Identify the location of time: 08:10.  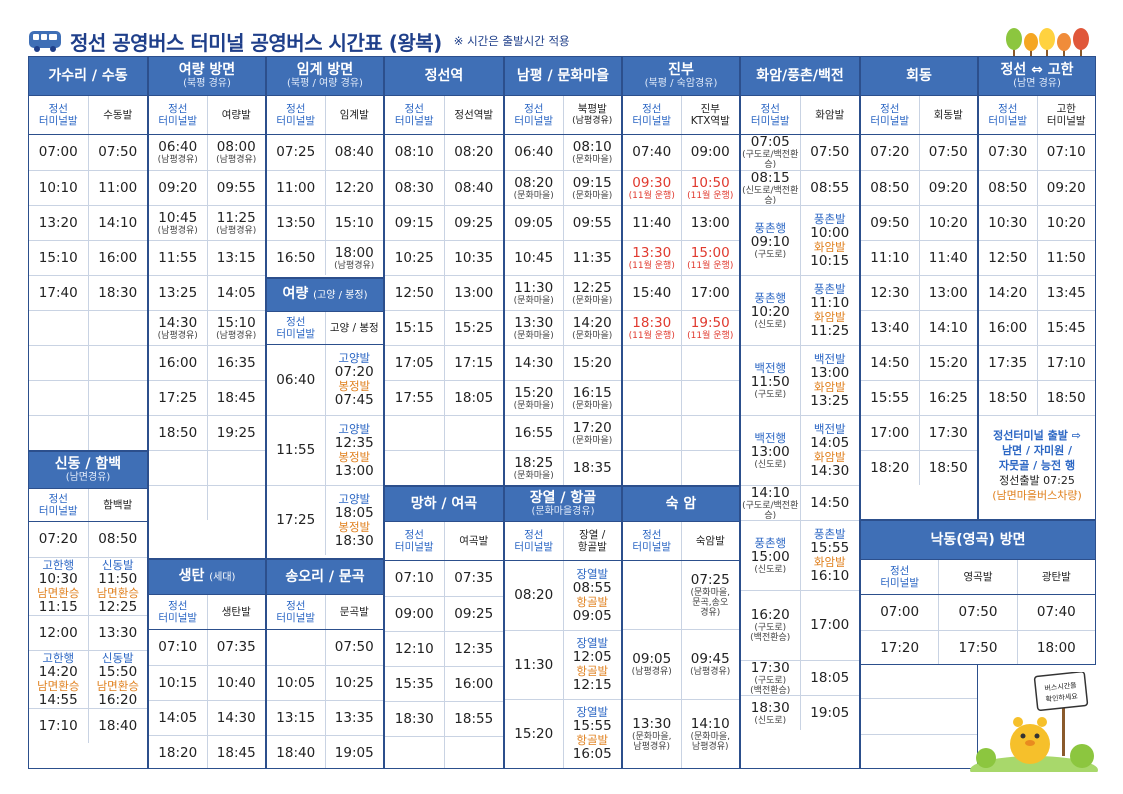
(592, 147).